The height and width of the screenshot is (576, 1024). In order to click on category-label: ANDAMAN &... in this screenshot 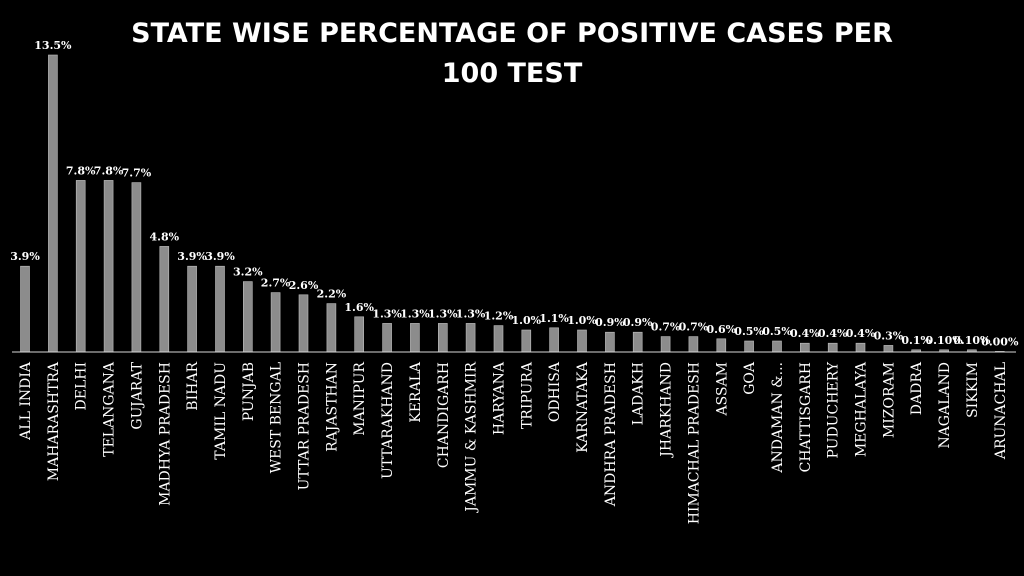, I will do `click(778, 418)`.